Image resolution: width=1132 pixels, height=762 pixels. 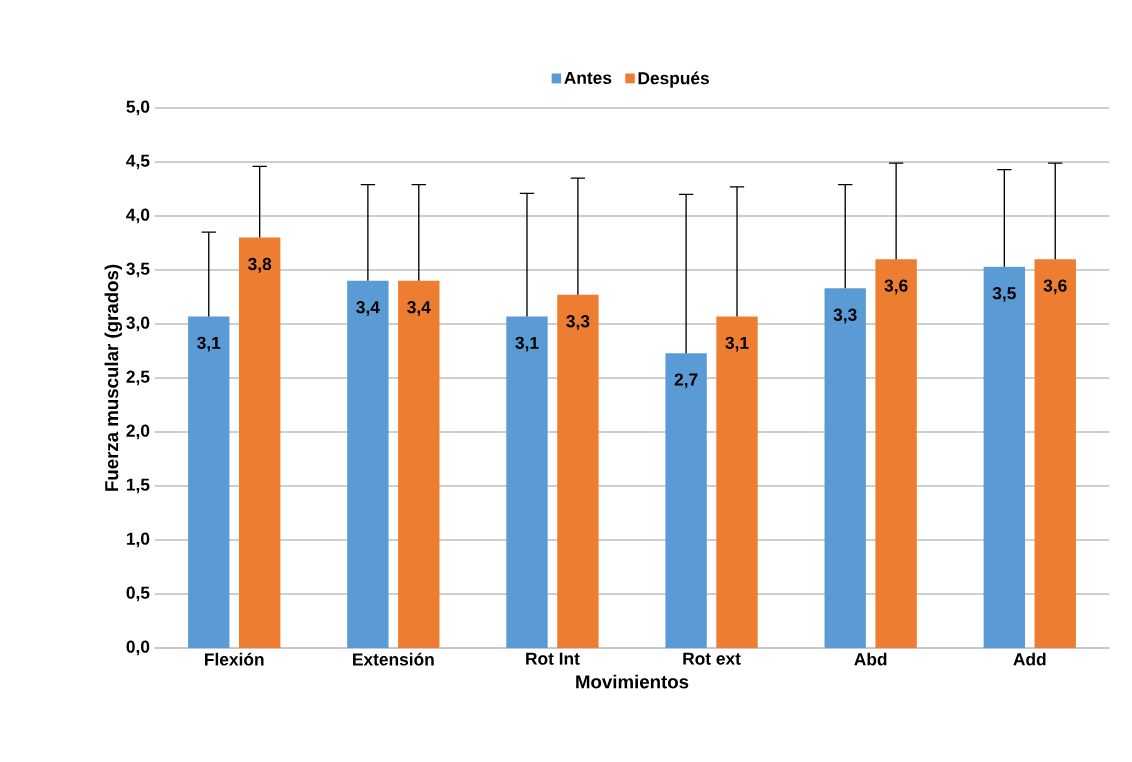 What do you see at coordinates (138, 270) in the screenshot?
I see `y-tick-label: 3,5` at bounding box center [138, 270].